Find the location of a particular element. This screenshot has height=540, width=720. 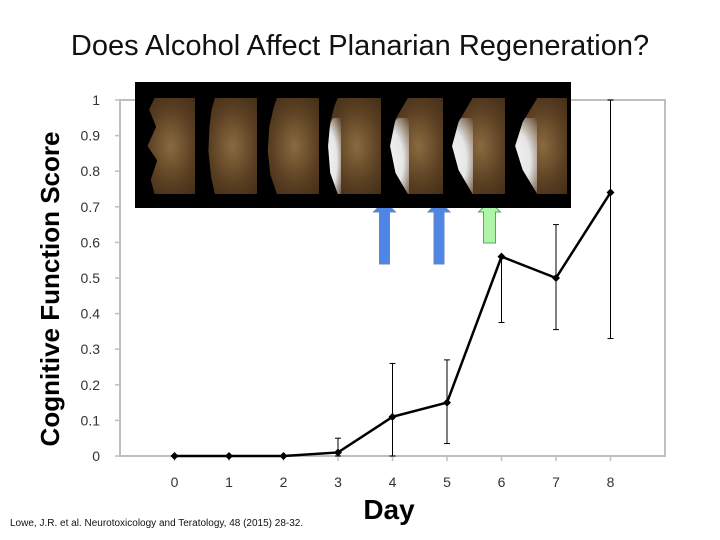

y-tick-label: 0.6 is located at coordinates (91, 242).